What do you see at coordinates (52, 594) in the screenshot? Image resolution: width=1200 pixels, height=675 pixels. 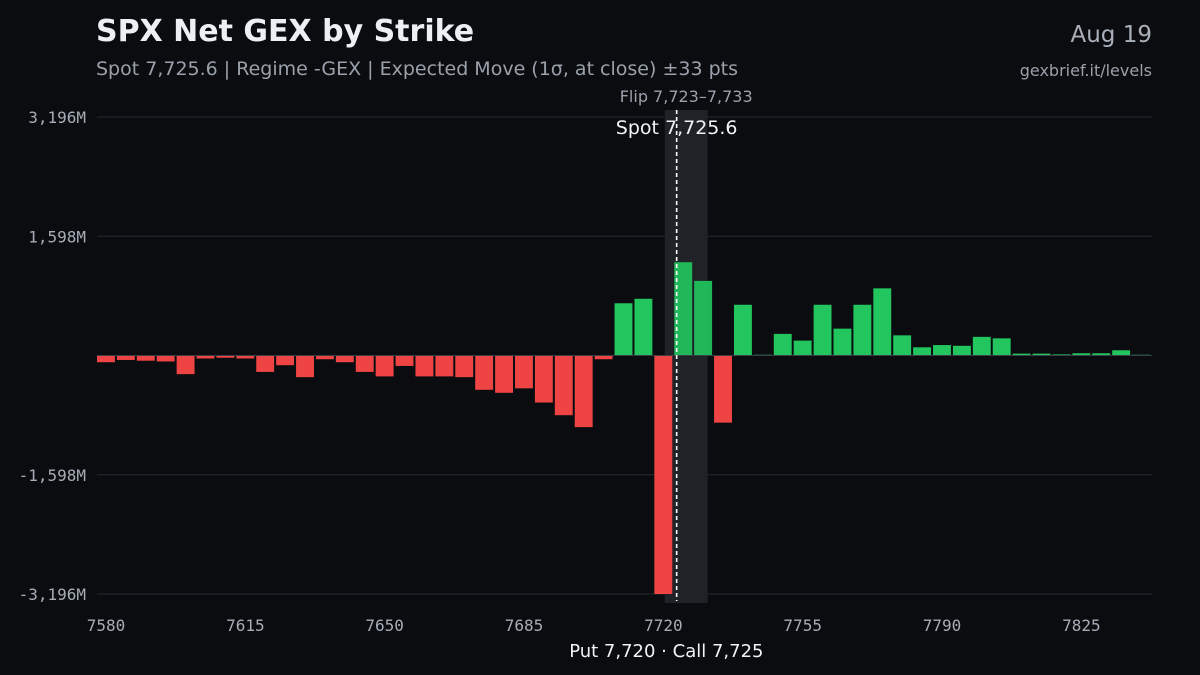 I see `y-tick-label: -3,196M` at bounding box center [52, 594].